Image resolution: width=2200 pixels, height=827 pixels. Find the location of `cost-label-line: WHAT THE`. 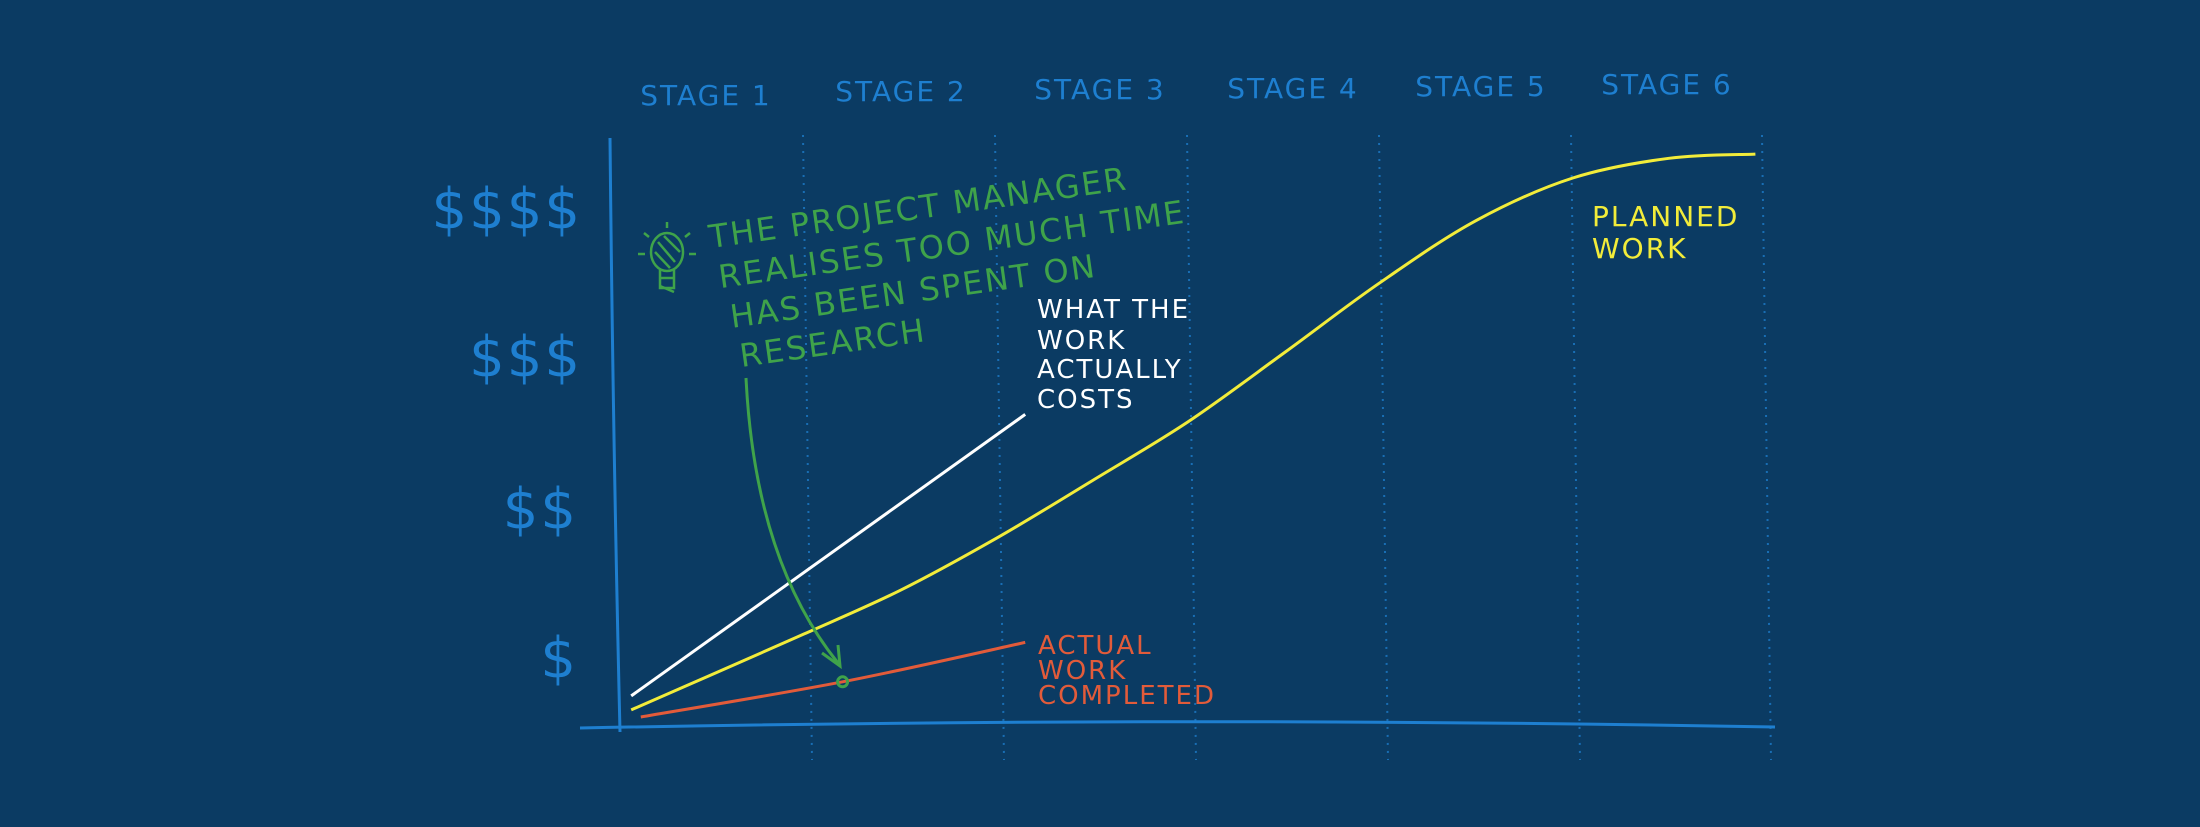

cost-label-line: WHAT THE is located at coordinates (1113, 310).